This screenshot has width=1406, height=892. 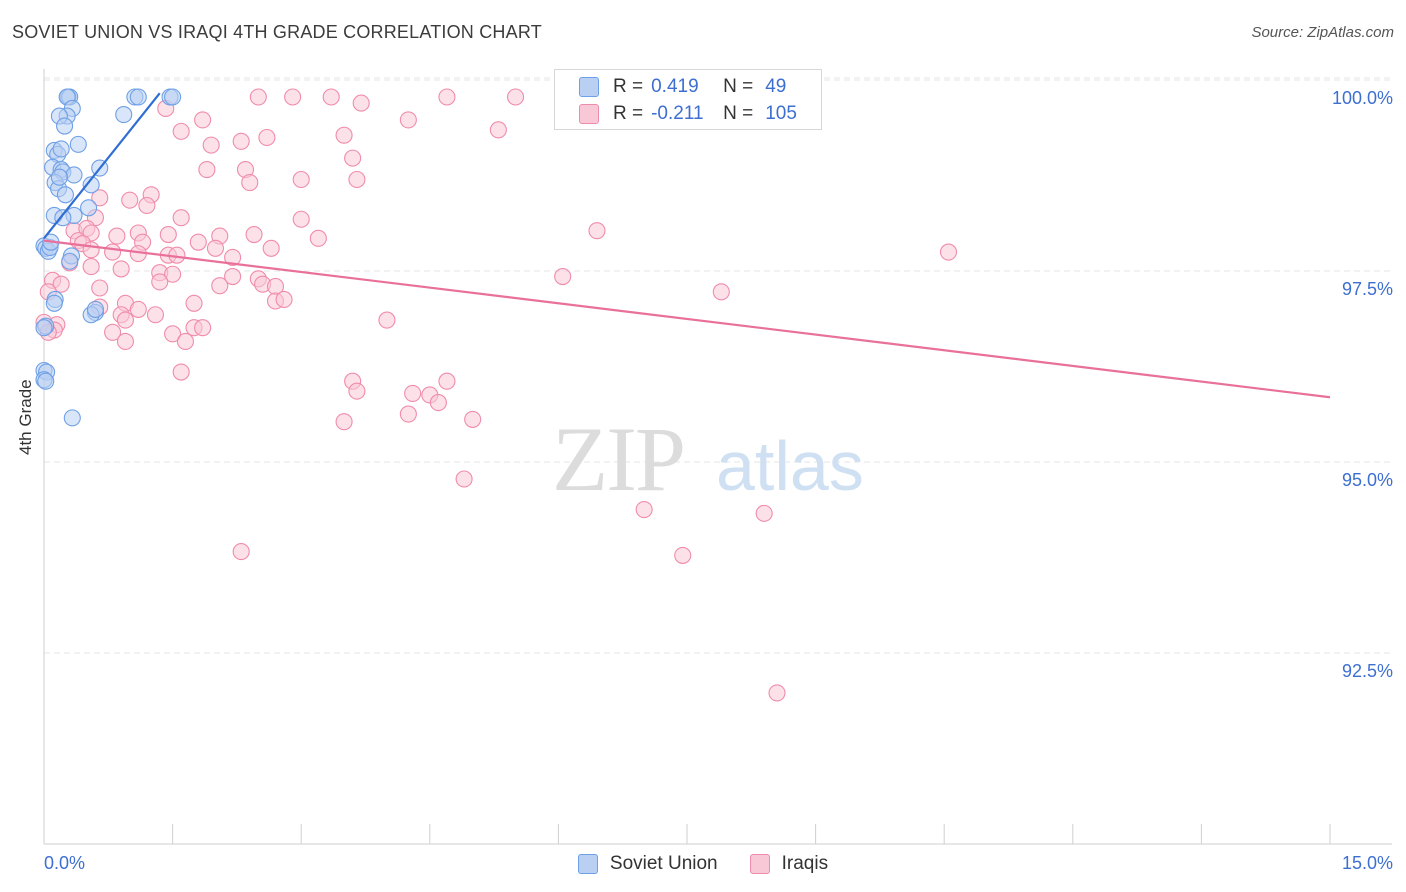 What do you see at coordinates (647, 864) in the screenshot?
I see `legend-item-soviet-union: Soviet Union` at bounding box center [647, 864].